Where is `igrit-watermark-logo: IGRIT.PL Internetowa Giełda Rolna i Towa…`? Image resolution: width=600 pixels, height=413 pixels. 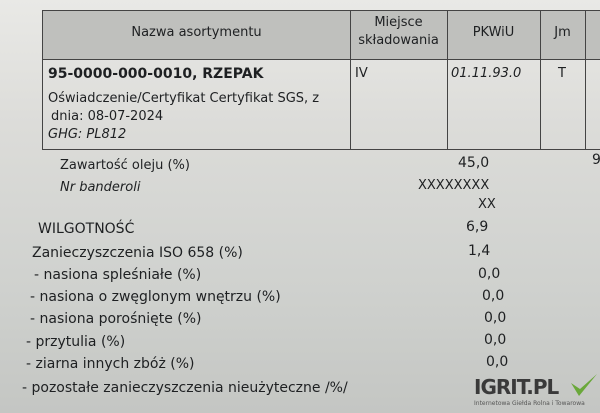
igrit-watermark-logo: IGRIT.PL Internetowa Giełda Rolna i Towa… is located at coordinates (536, 393).